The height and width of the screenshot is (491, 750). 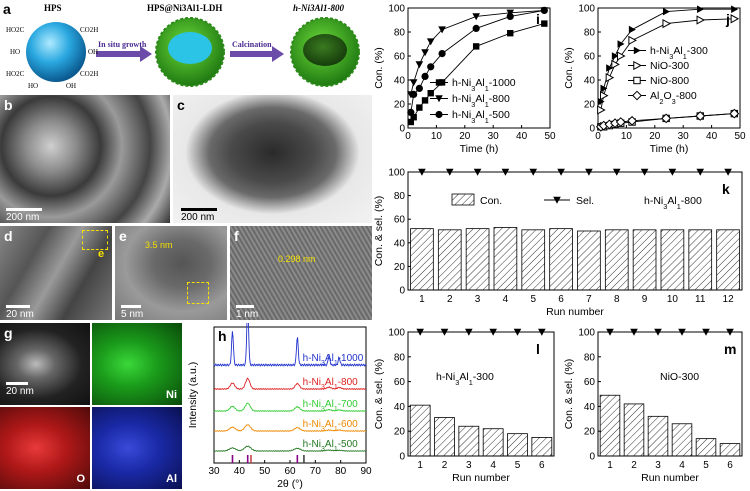 What do you see at coordinates (24, 209) in the screenshot?
I see `scale-bar` at bounding box center [24, 209].